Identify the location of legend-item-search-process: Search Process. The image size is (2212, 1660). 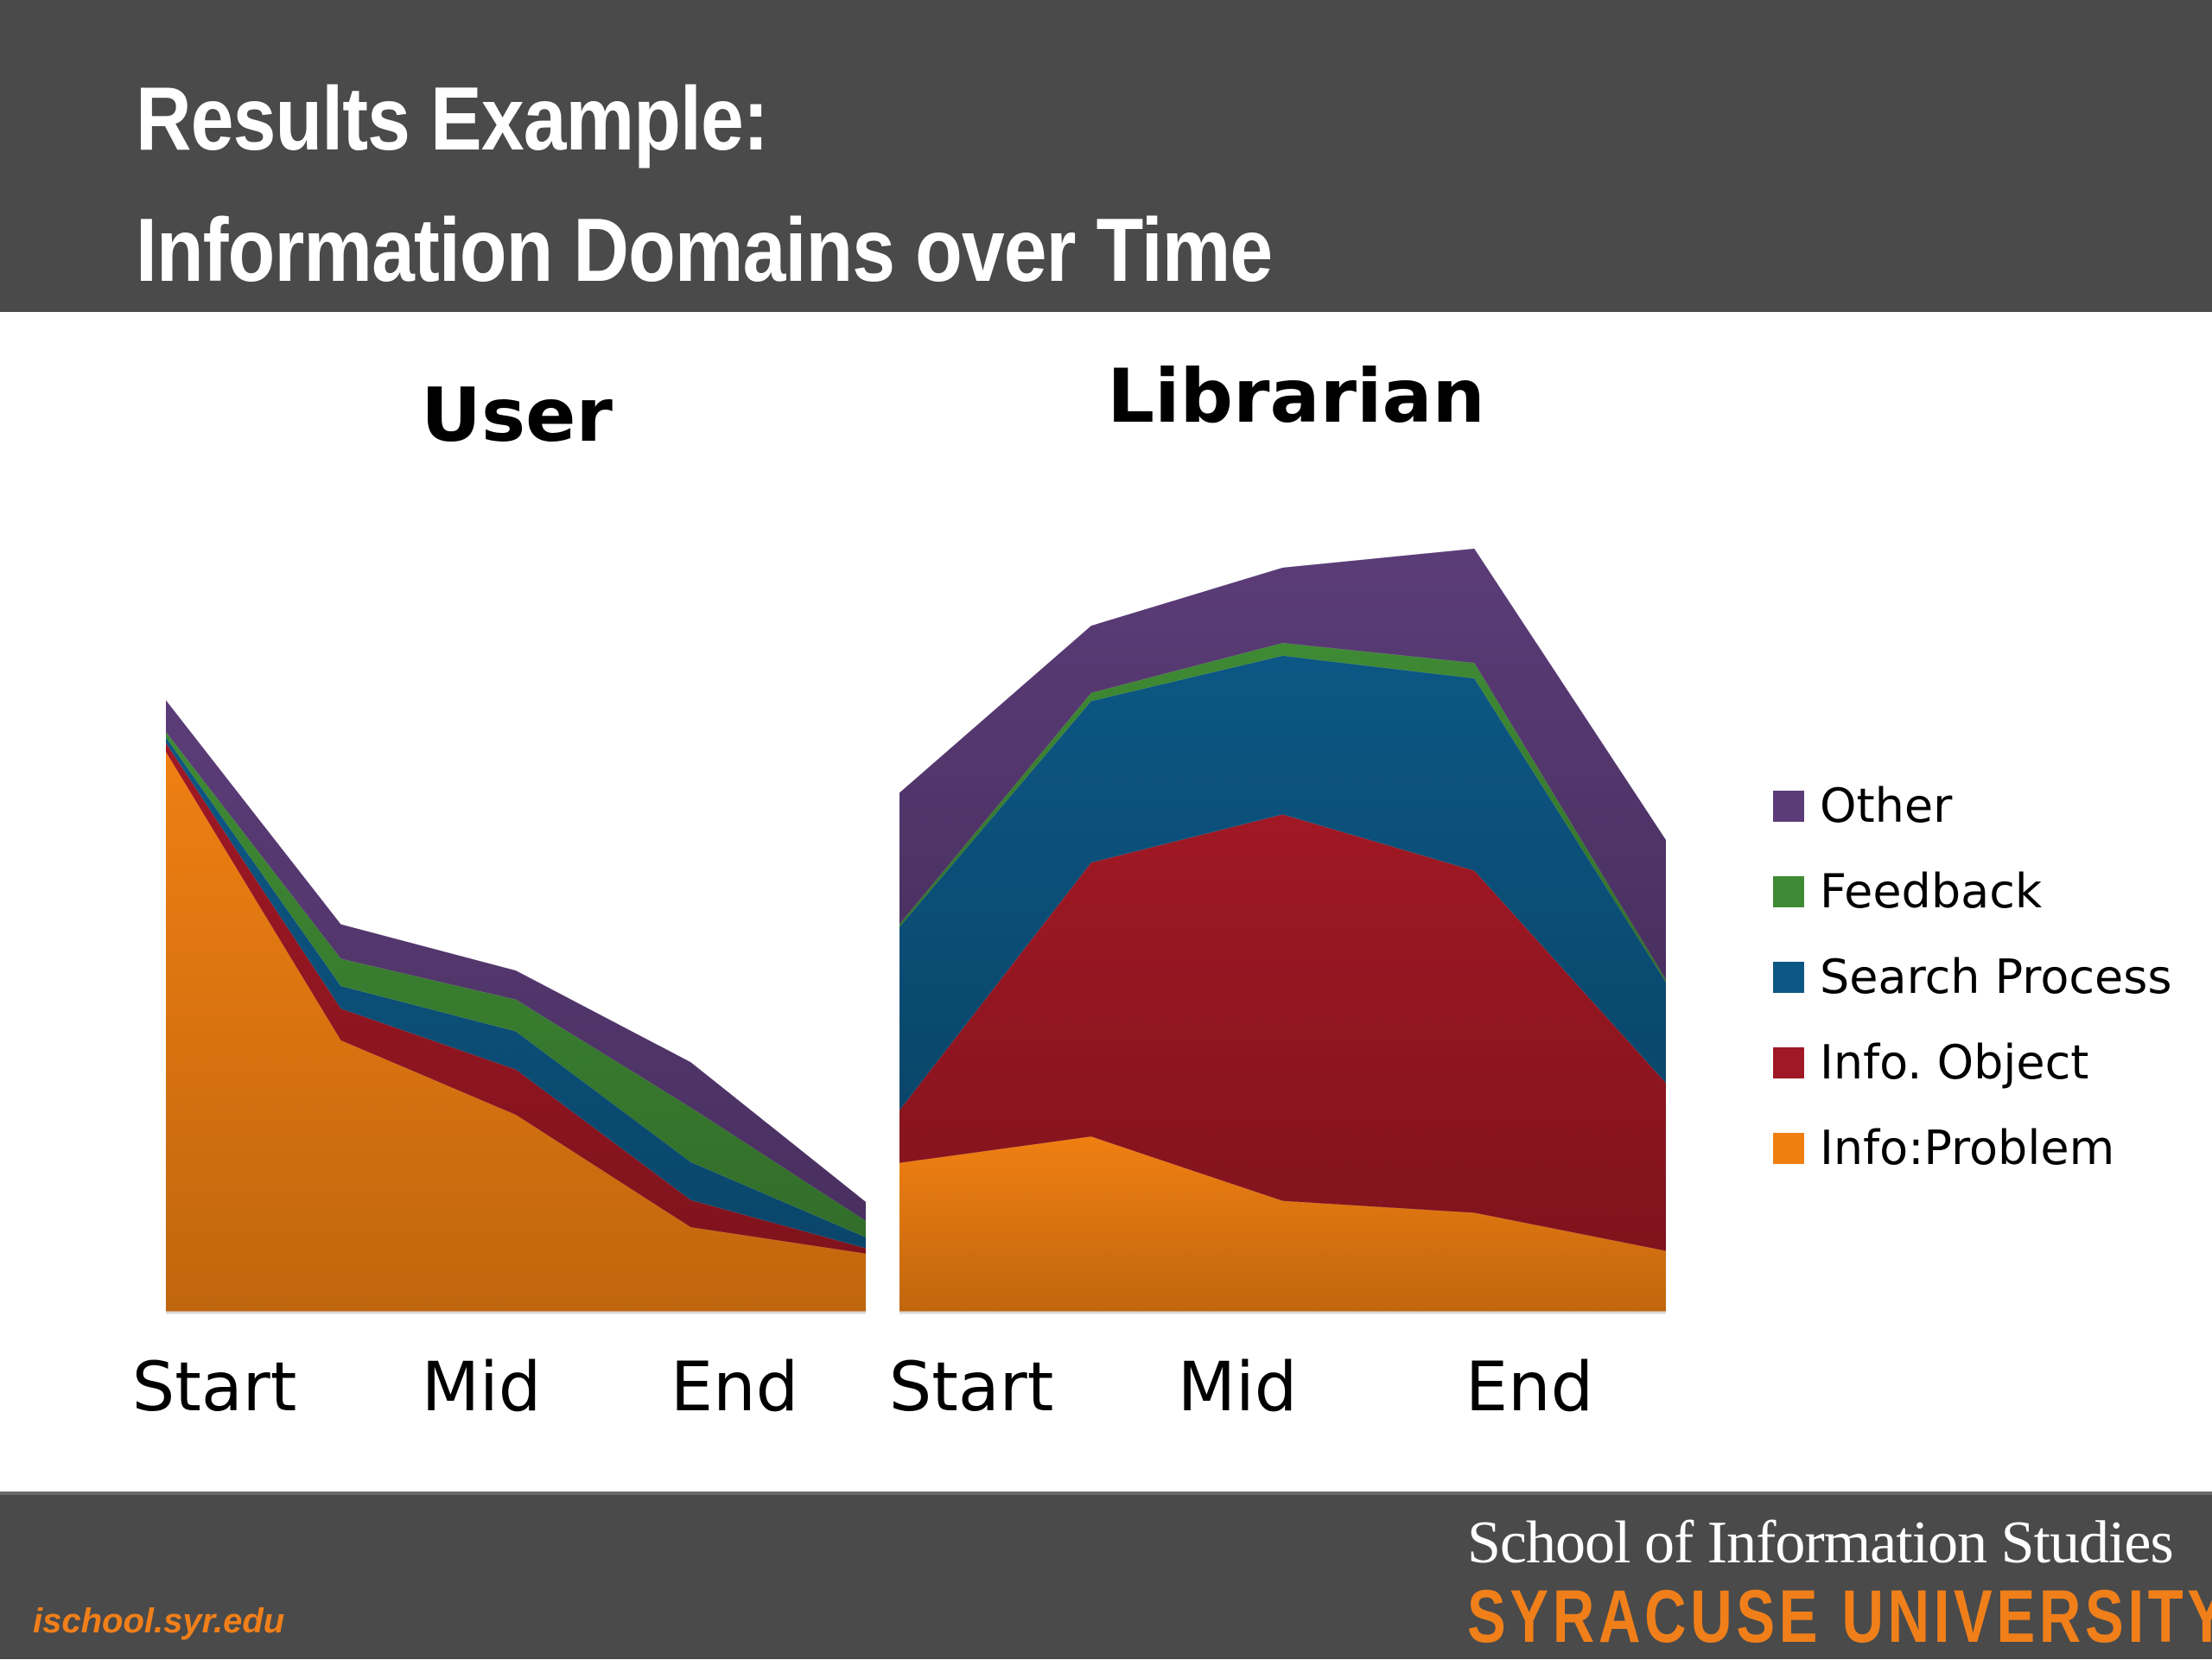
(1972, 977).